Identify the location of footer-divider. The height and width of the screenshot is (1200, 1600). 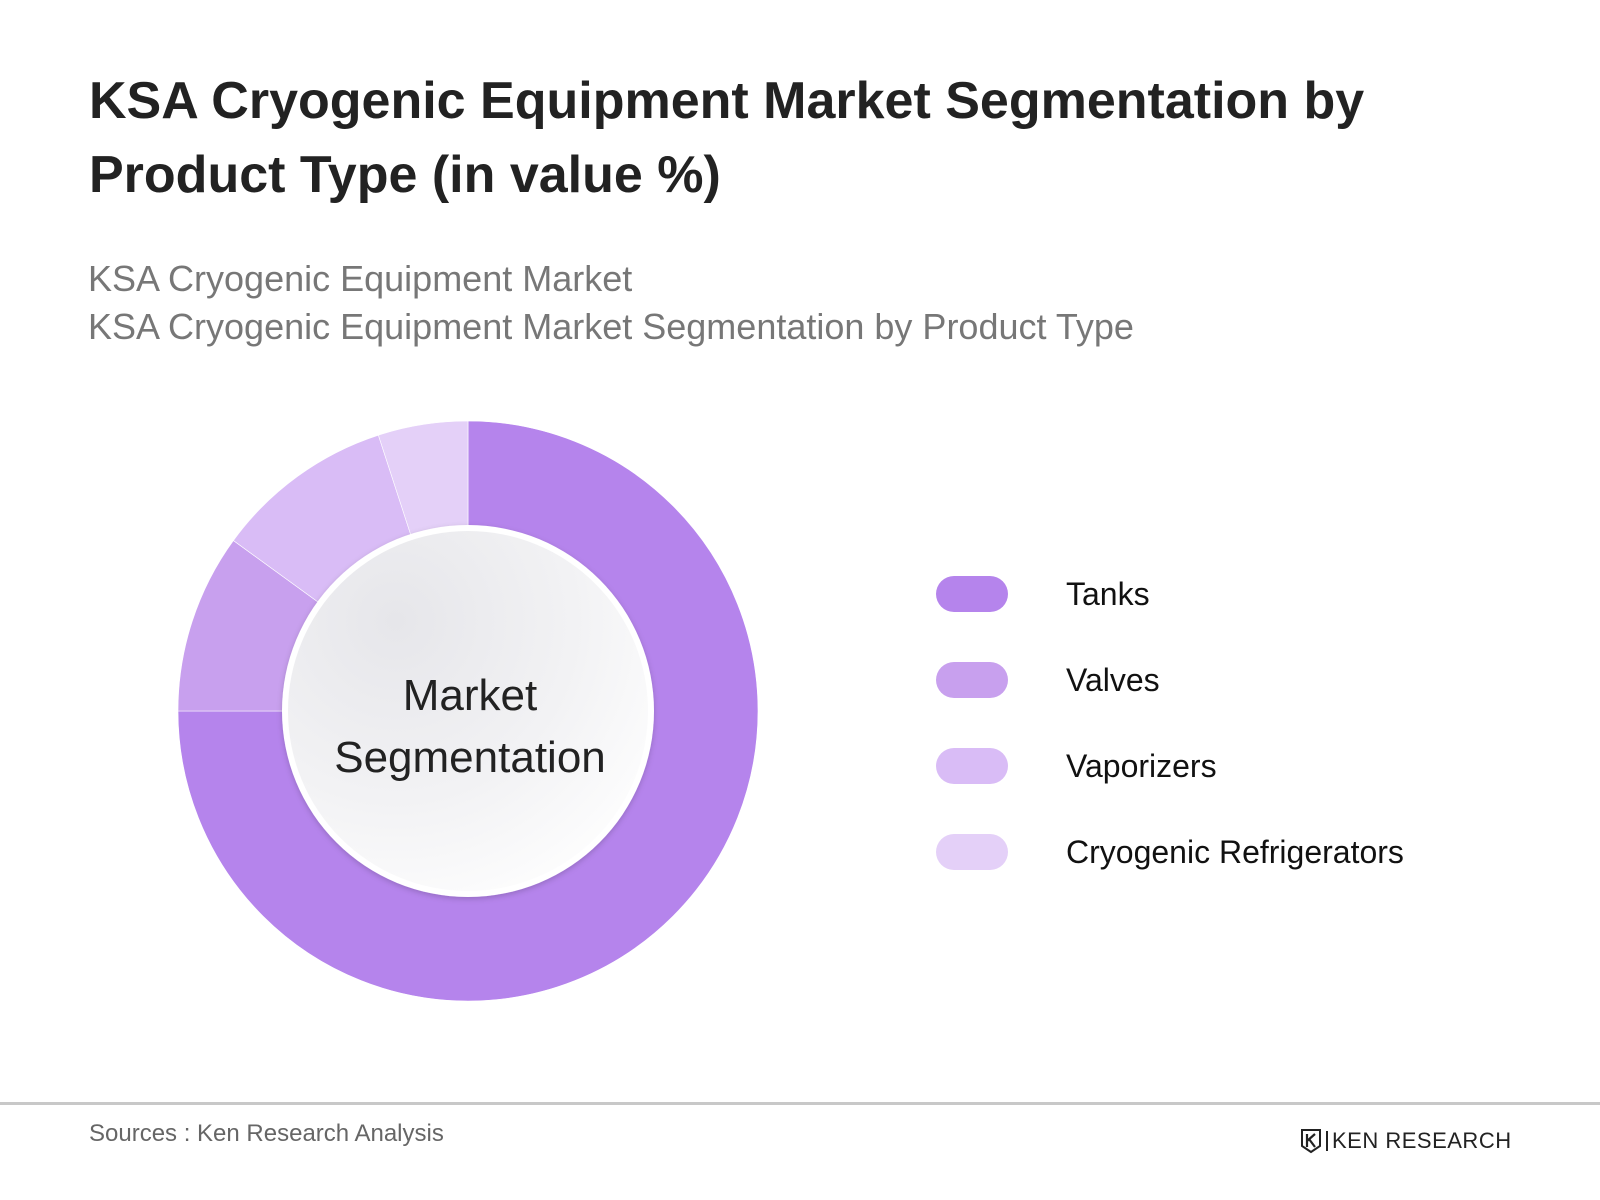
(800, 1103).